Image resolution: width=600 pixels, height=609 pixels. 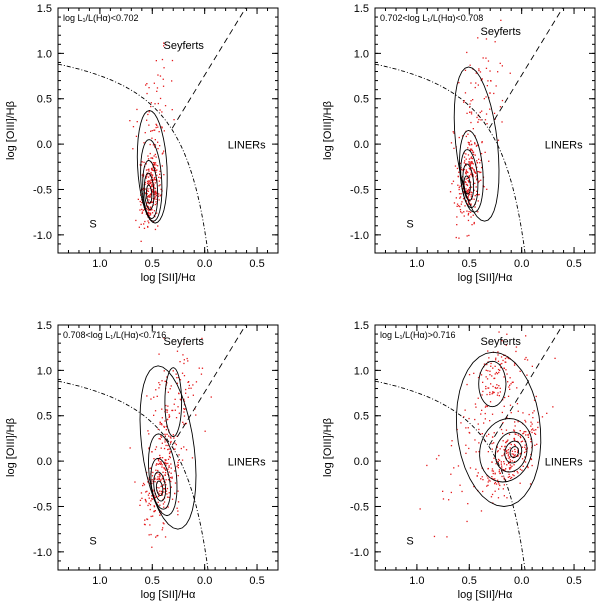 I want to click on panel-title: log L₁/L(Hα)>0.716, so click(x=418, y=335).